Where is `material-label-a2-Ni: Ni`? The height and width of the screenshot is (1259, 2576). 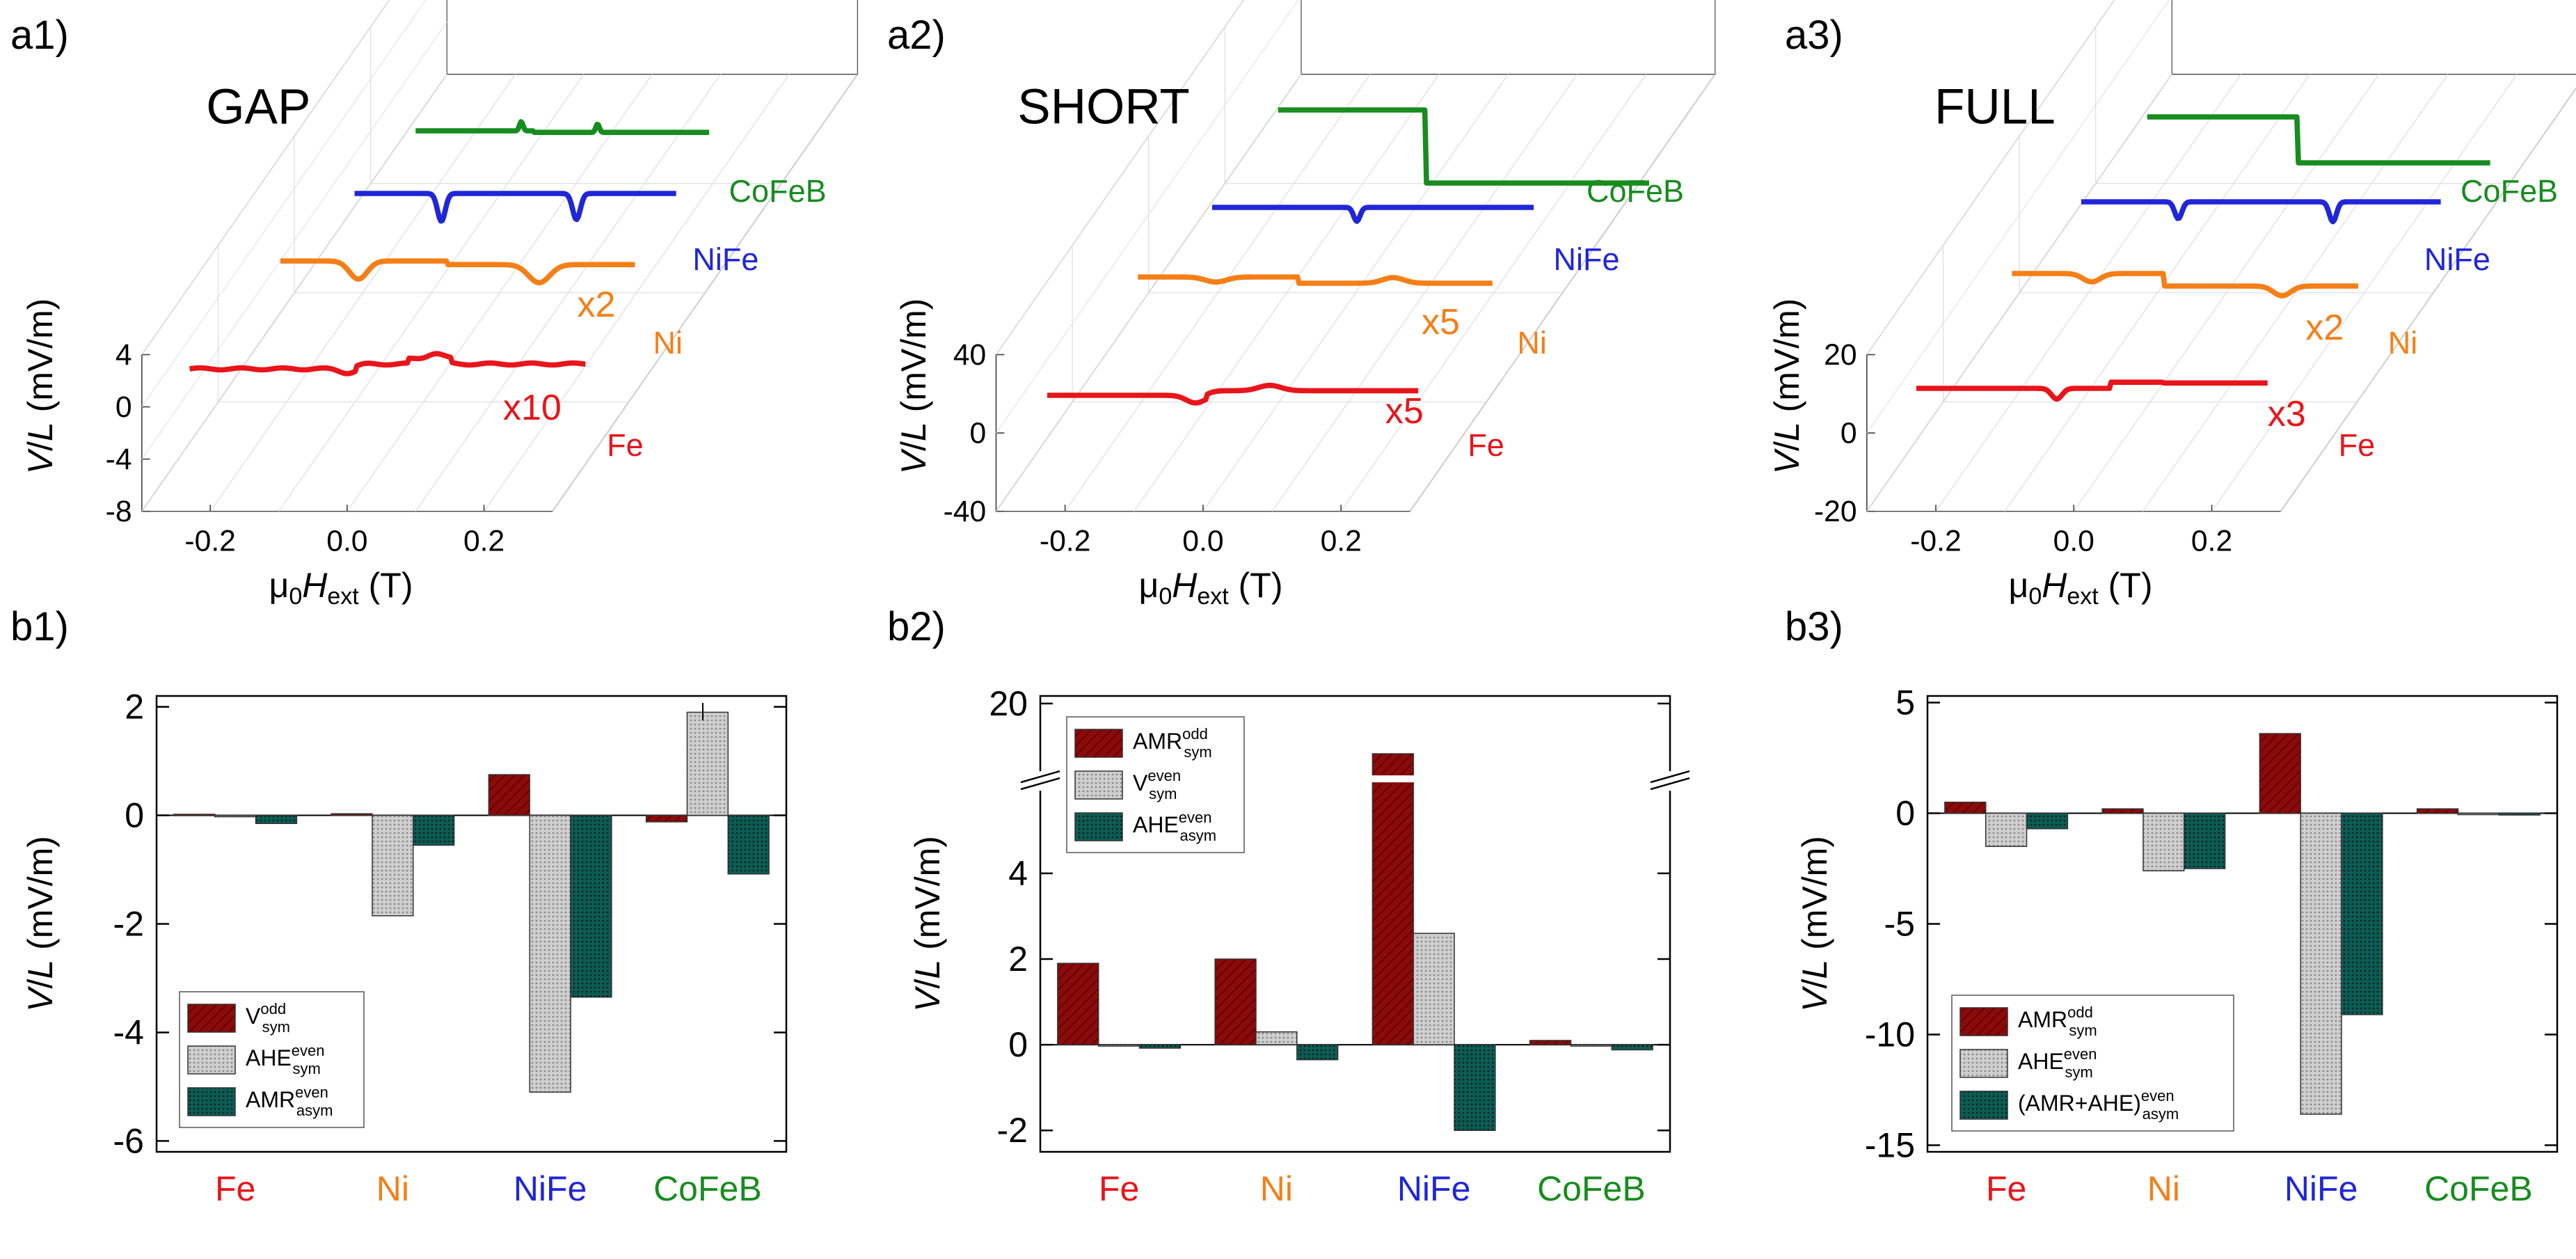 material-label-a2-Ni: Ni is located at coordinates (1532, 343).